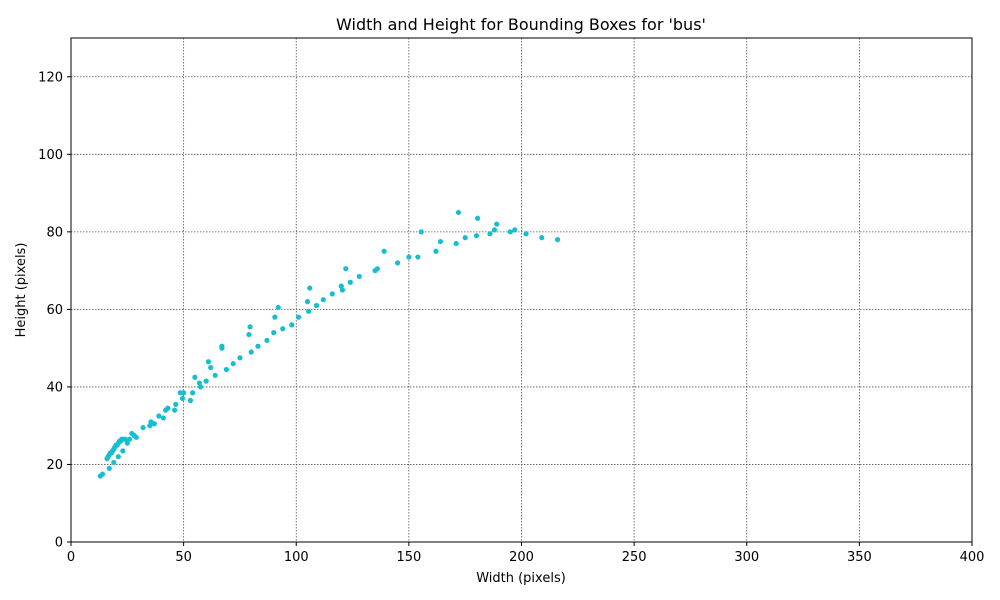 Image resolution: width=1000 pixels, height=600 pixels. Describe the element at coordinates (54, 387) in the screenshot. I see `y-tick-label: 40` at that location.